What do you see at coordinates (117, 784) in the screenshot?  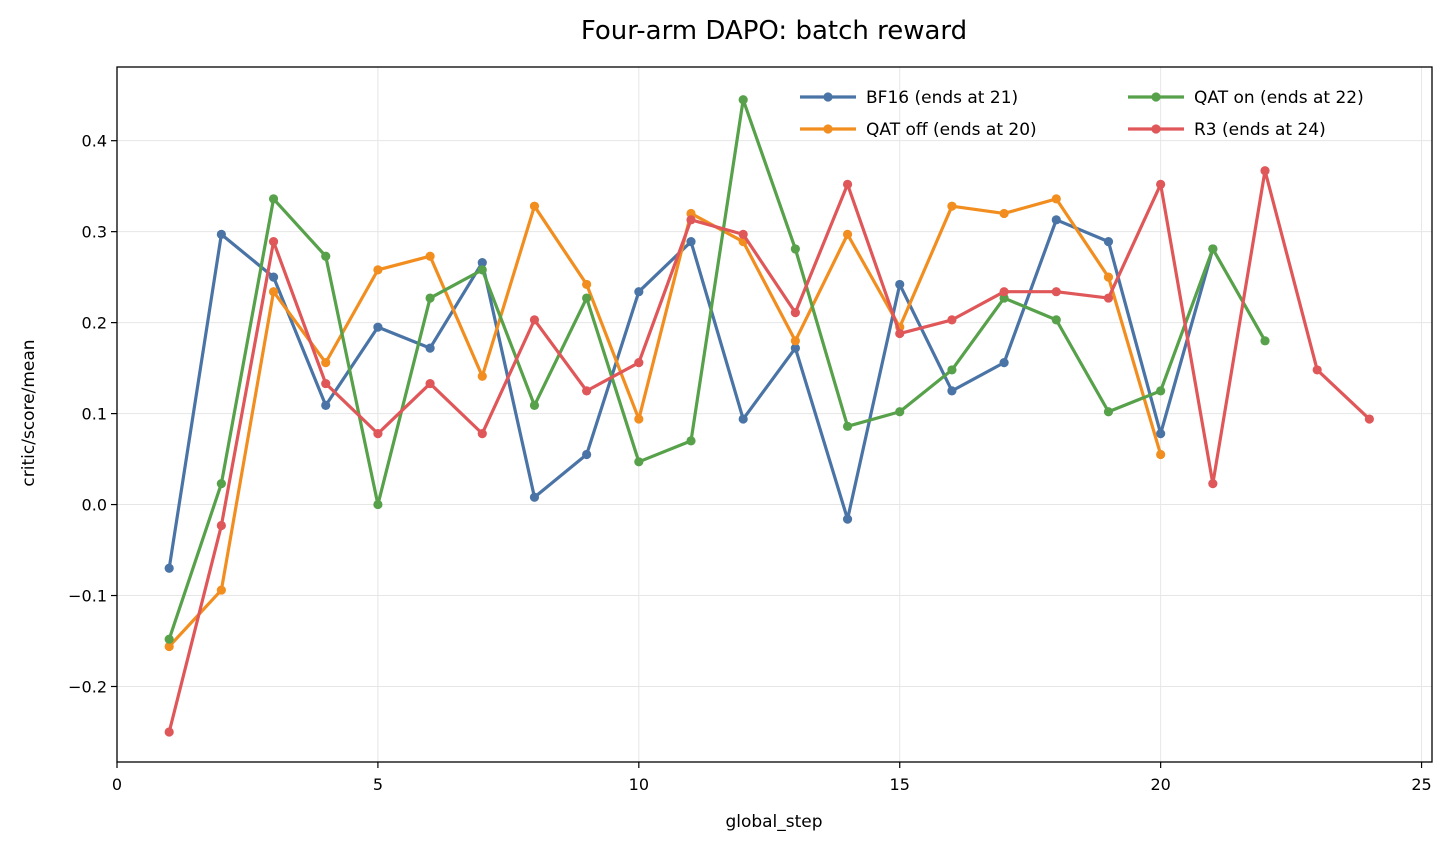 I see `x-tick-label: 0` at bounding box center [117, 784].